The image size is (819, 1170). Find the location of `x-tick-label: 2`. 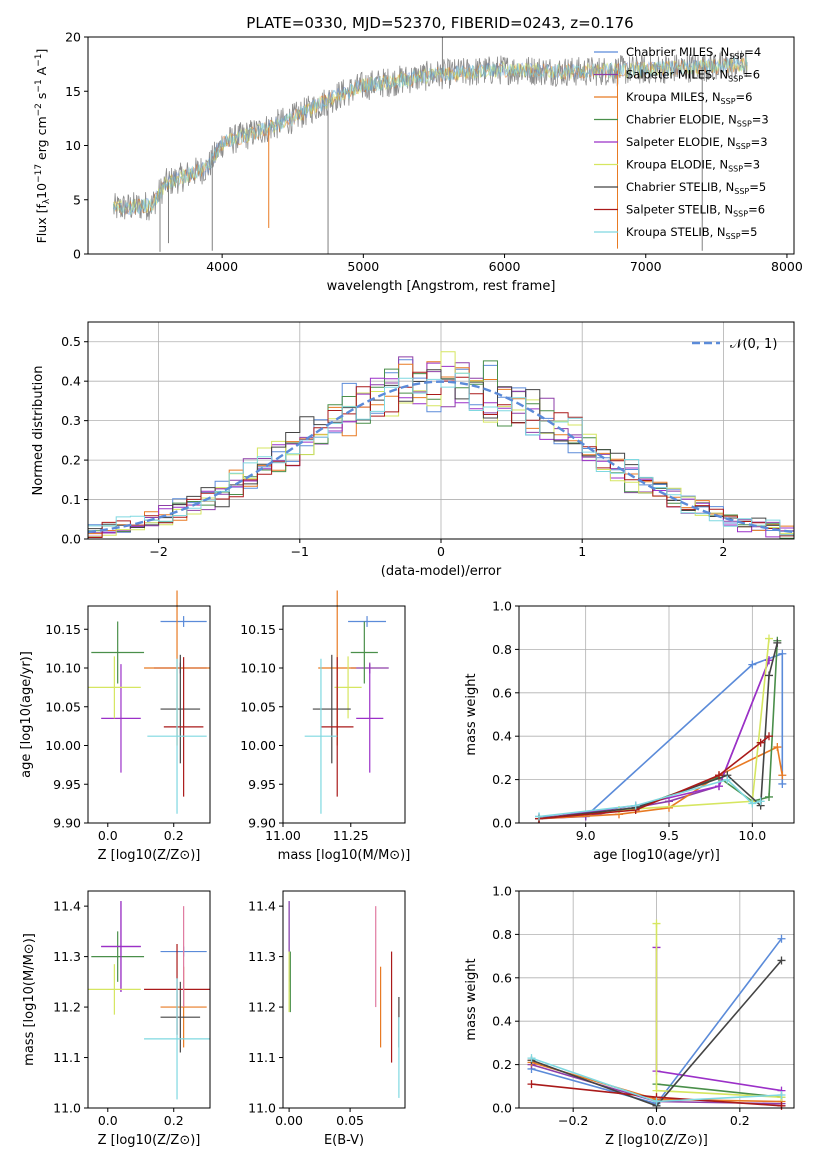

x-tick-label: 2 is located at coordinates (723, 551).